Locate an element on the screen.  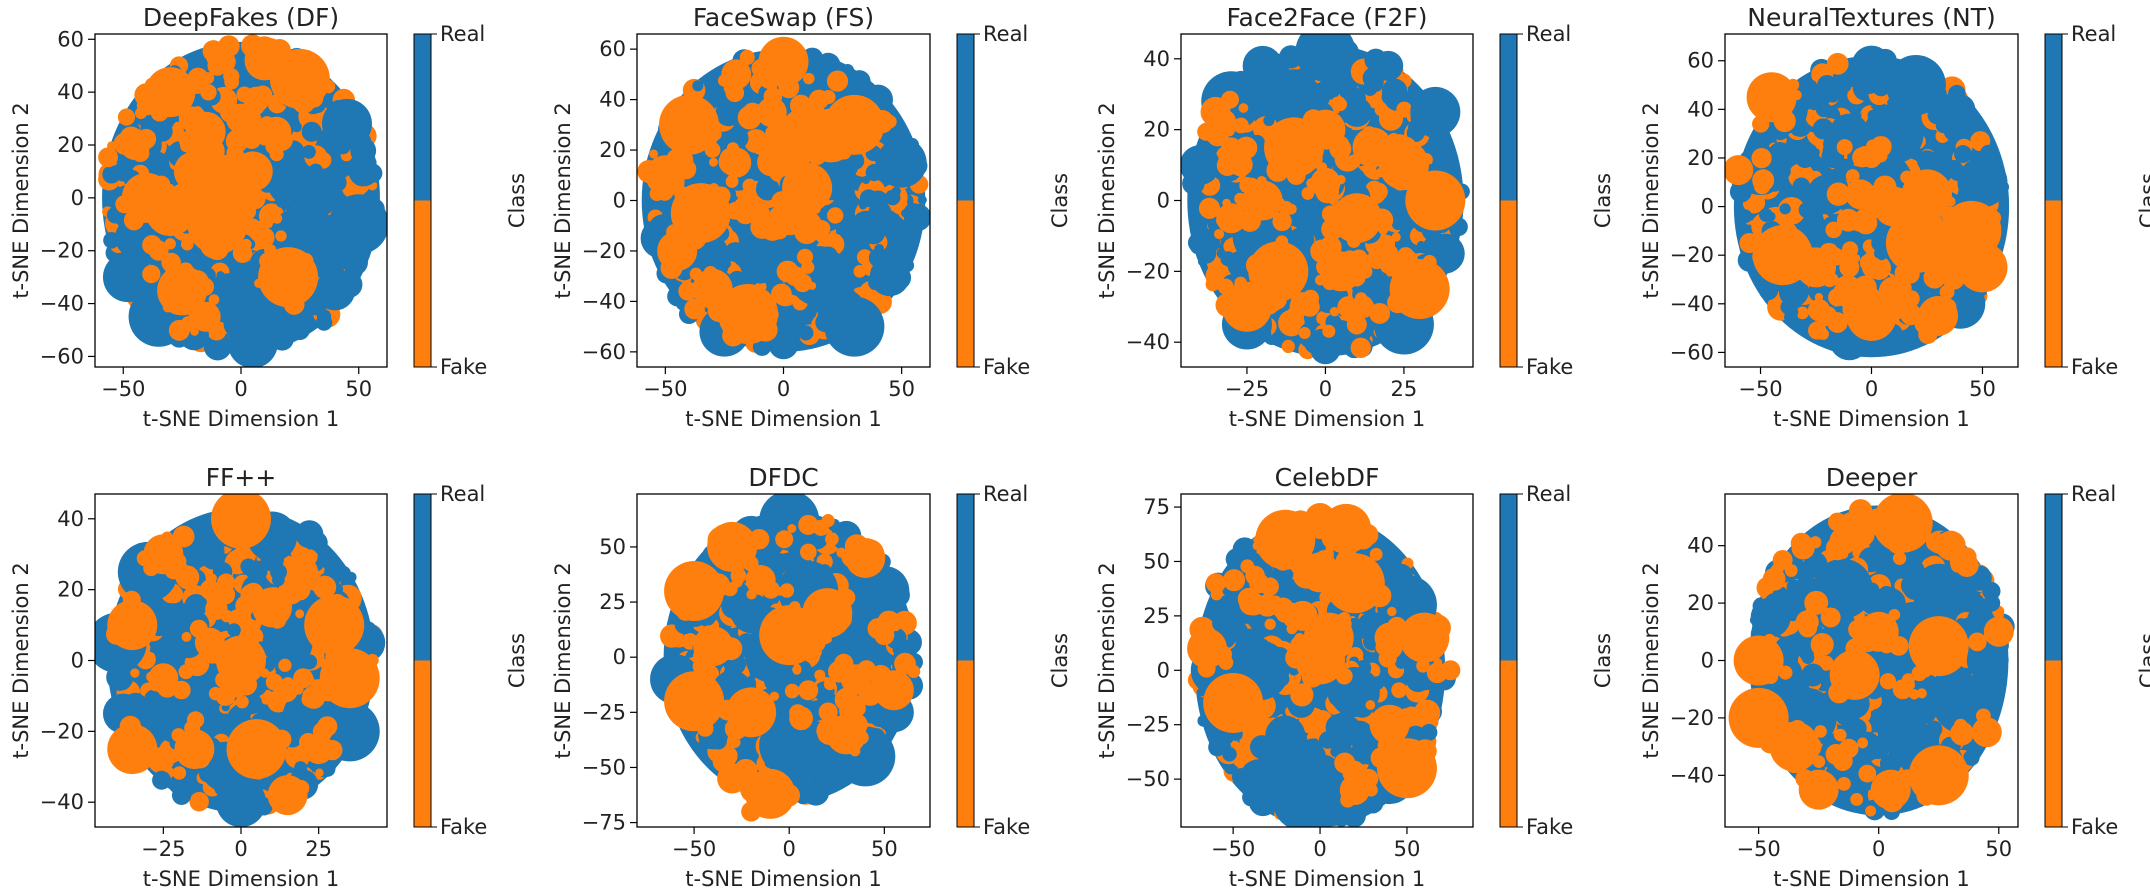
y-tick-label: 20 is located at coordinates (1700, 158).